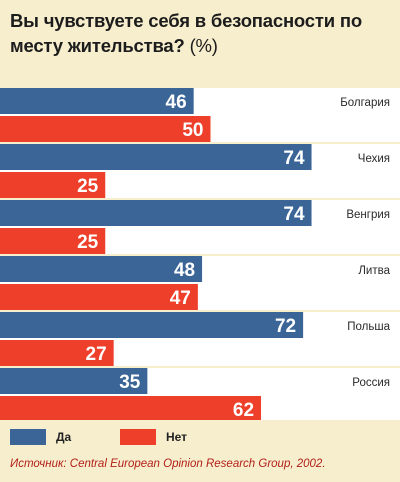  I want to click on legend-item-no: Нет, so click(153, 437).